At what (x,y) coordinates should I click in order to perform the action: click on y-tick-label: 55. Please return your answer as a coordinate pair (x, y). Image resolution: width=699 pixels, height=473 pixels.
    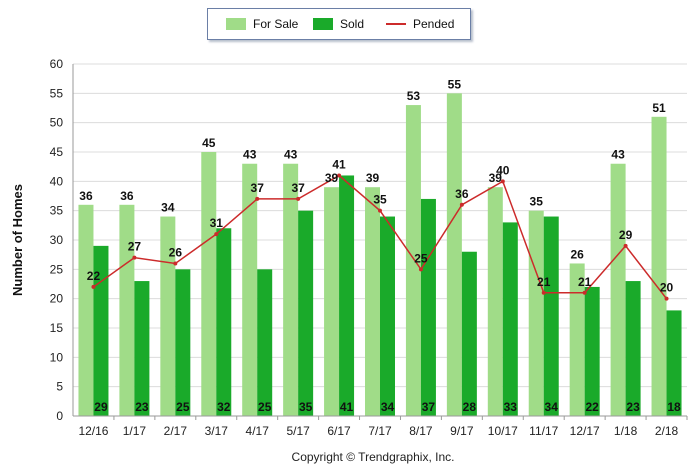
    Looking at the image, I should click on (57, 93).